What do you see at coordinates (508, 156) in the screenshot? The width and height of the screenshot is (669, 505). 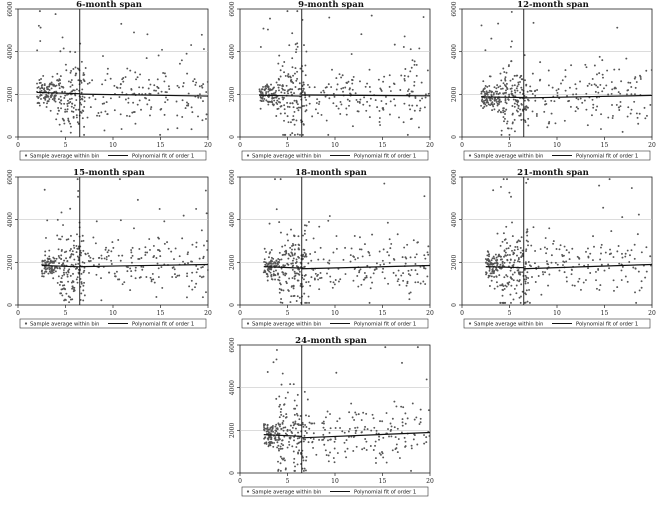 I see `legend-entry-points: Sample average within bin` at bounding box center [508, 156].